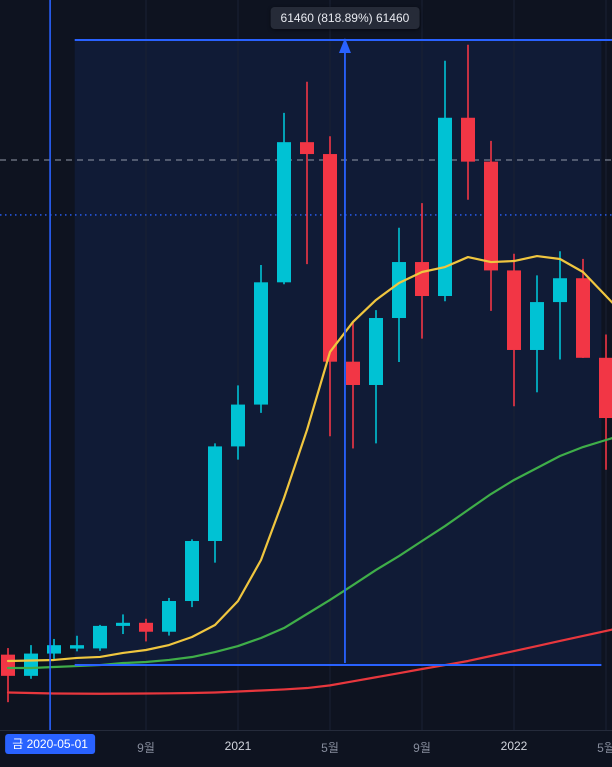 Image resolution: width=612 pixels, height=767 pixels. What do you see at coordinates (50, 744) in the screenshot?
I see `crosshair-date-badge: 금 2020-05-01` at bounding box center [50, 744].